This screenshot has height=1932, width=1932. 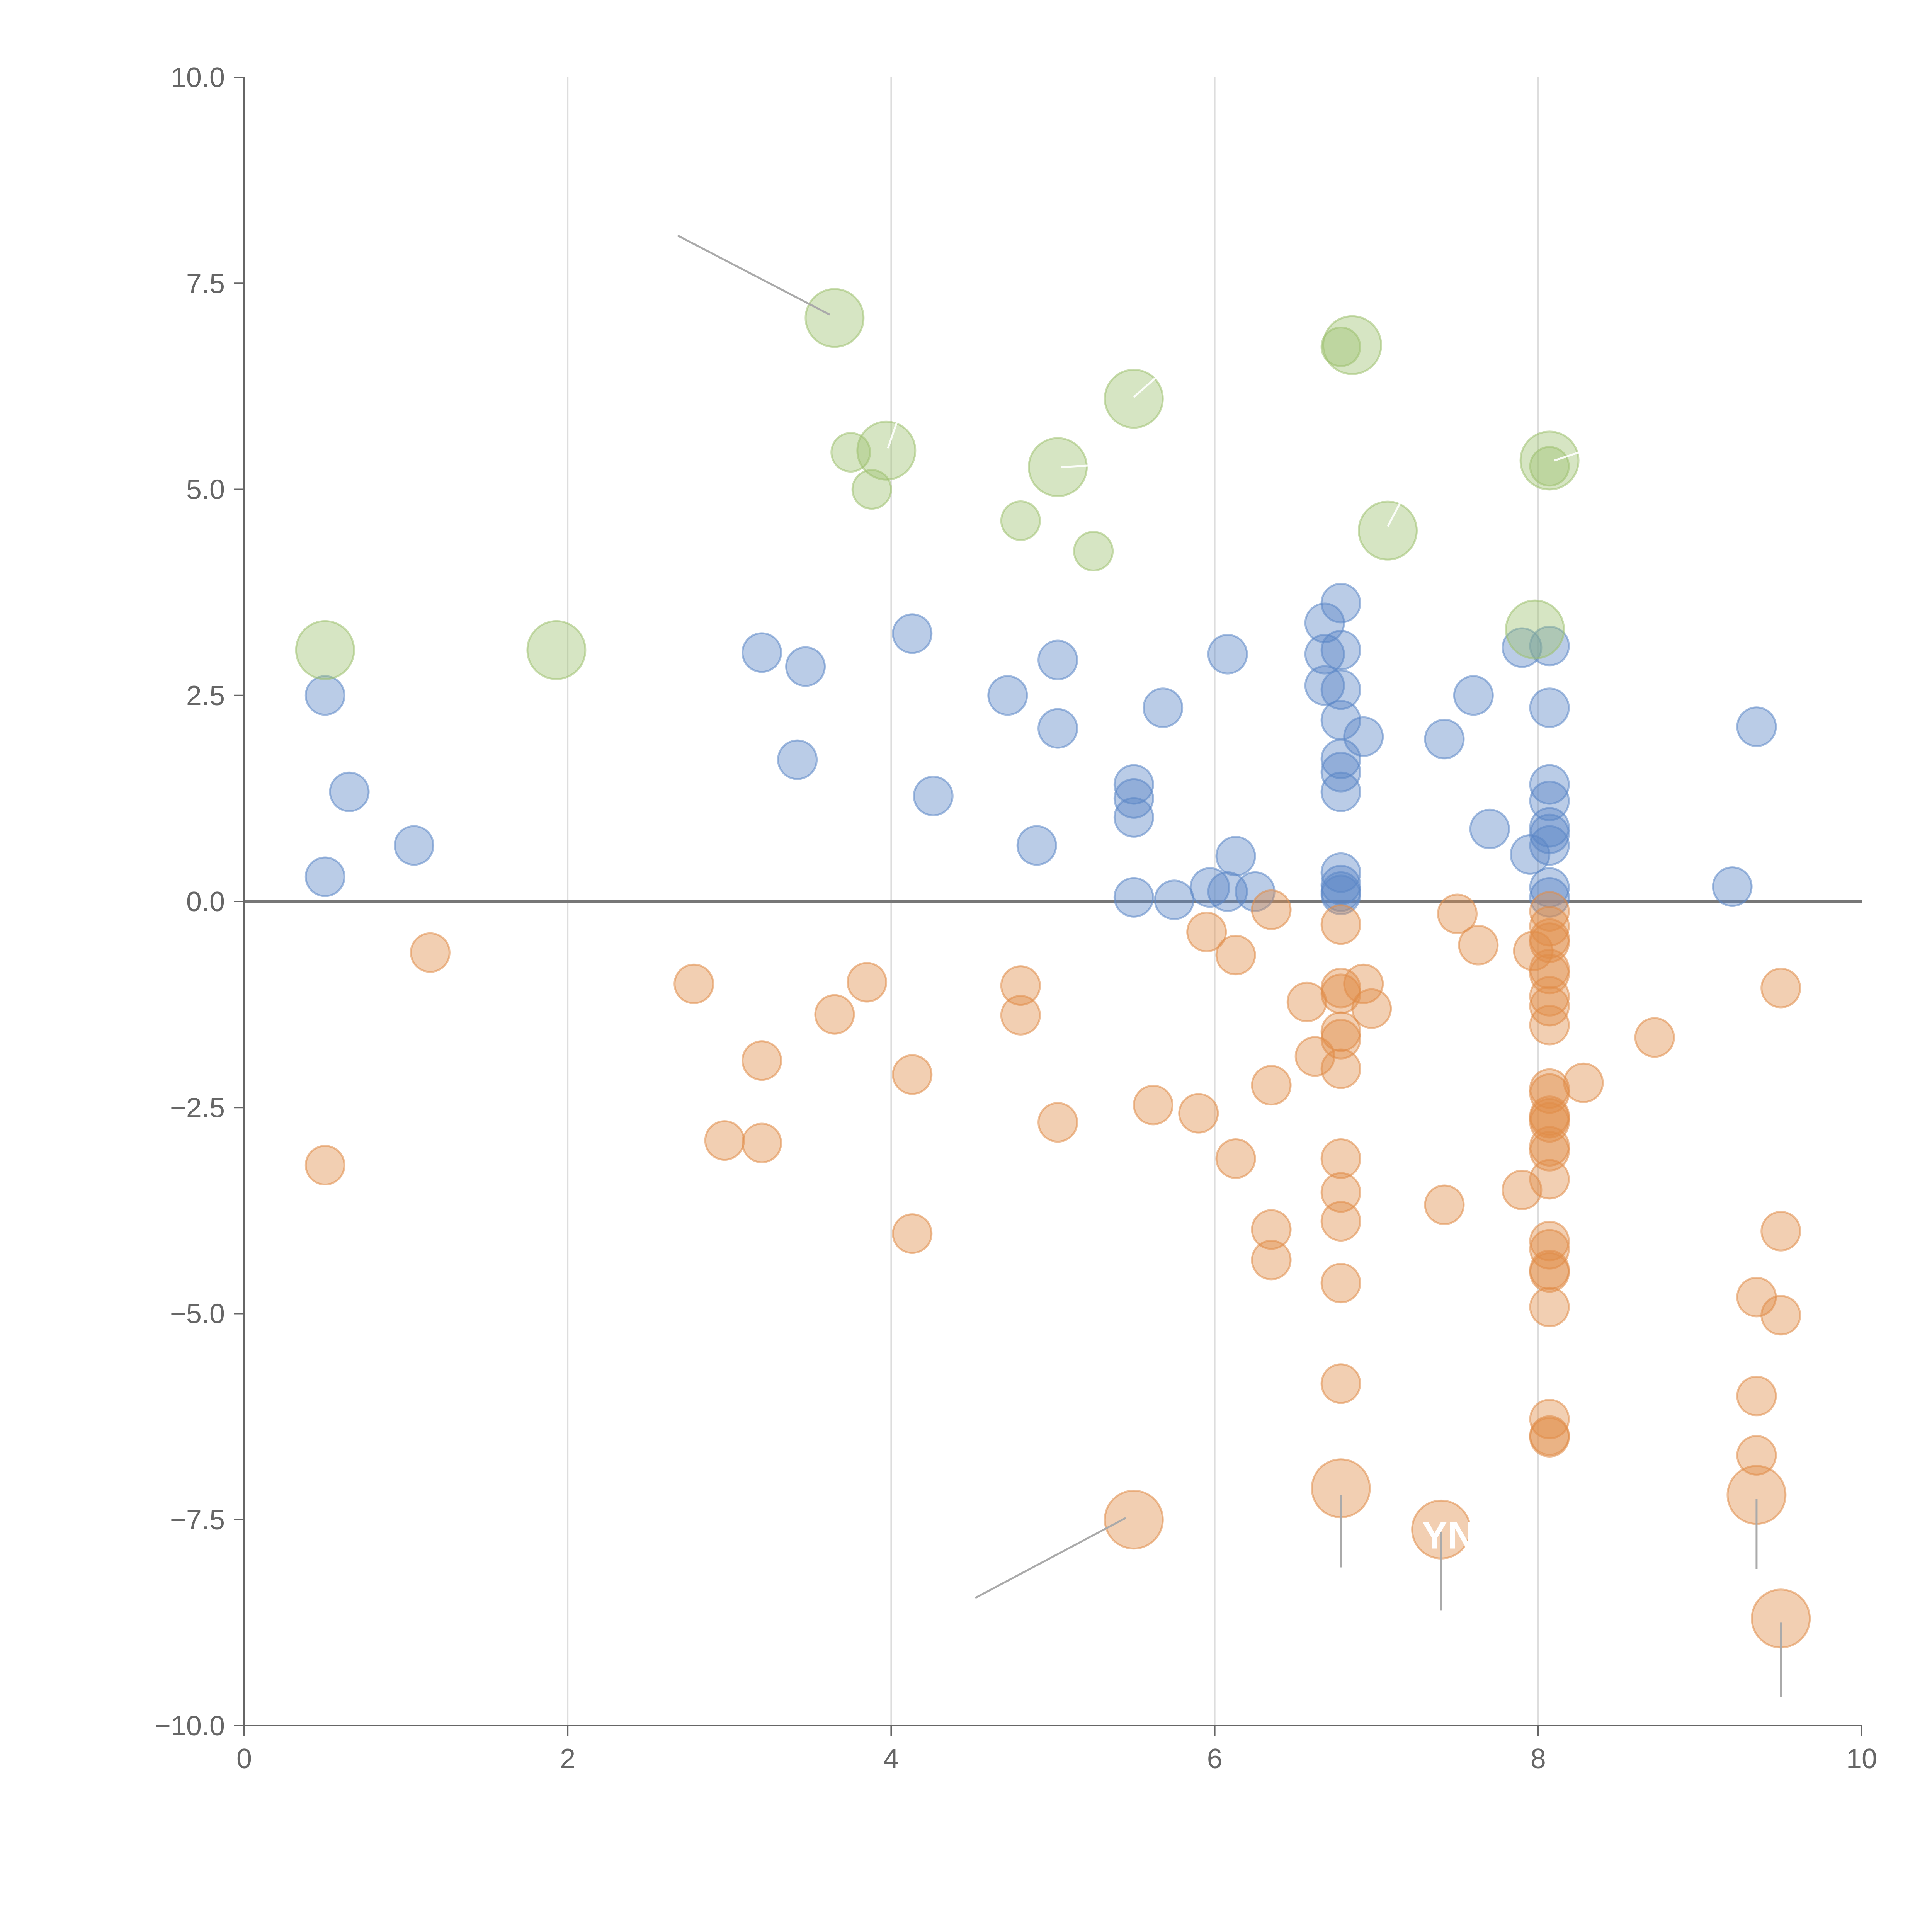 What do you see at coordinates (198, 78) in the screenshot?
I see `y-tick-label: 10.0` at bounding box center [198, 78].